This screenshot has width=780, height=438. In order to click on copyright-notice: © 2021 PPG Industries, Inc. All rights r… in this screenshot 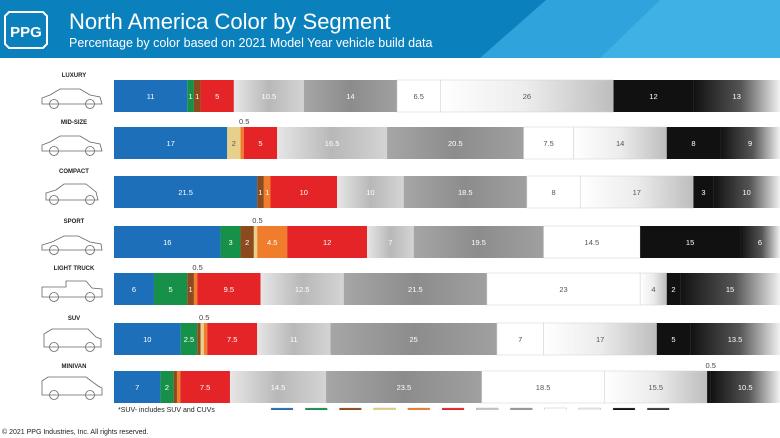, I will do `click(75, 432)`.